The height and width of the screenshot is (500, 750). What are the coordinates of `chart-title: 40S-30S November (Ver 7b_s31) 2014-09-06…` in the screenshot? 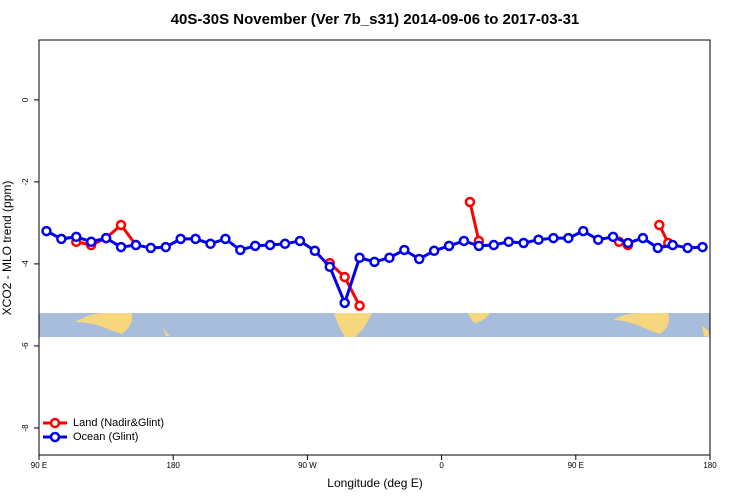 It's located at (375, 19).